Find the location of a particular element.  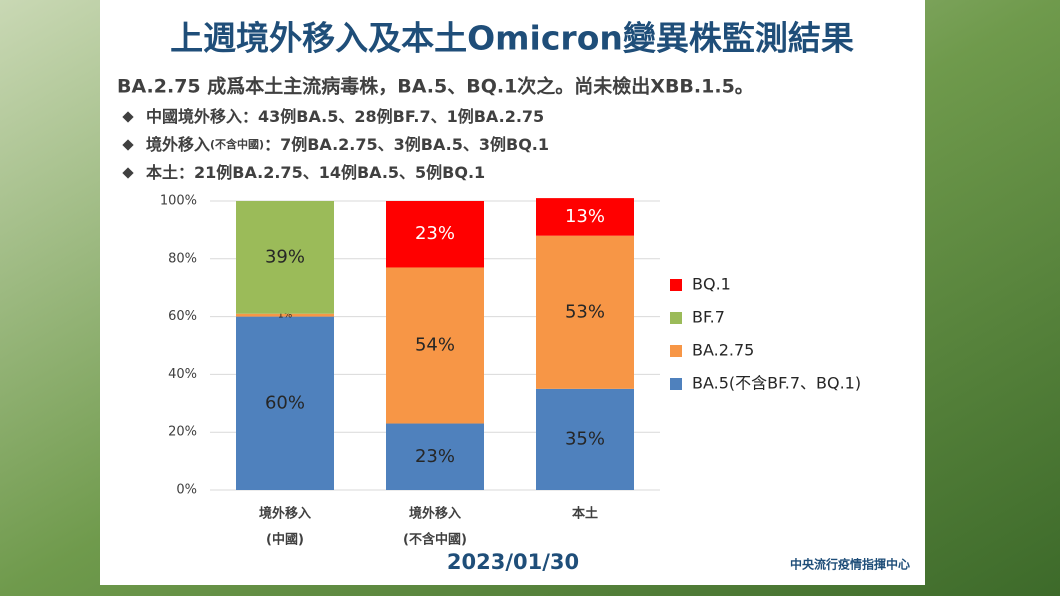

legend-label: BA.5(不含BF.7、BQ.1) is located at coordinates (776, 383).